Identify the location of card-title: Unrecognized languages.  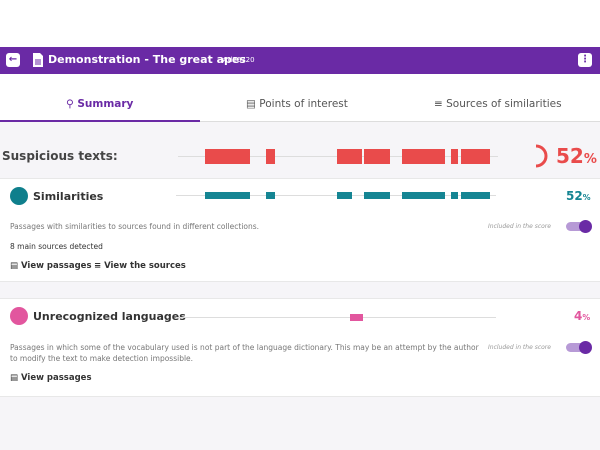
(109, 316).